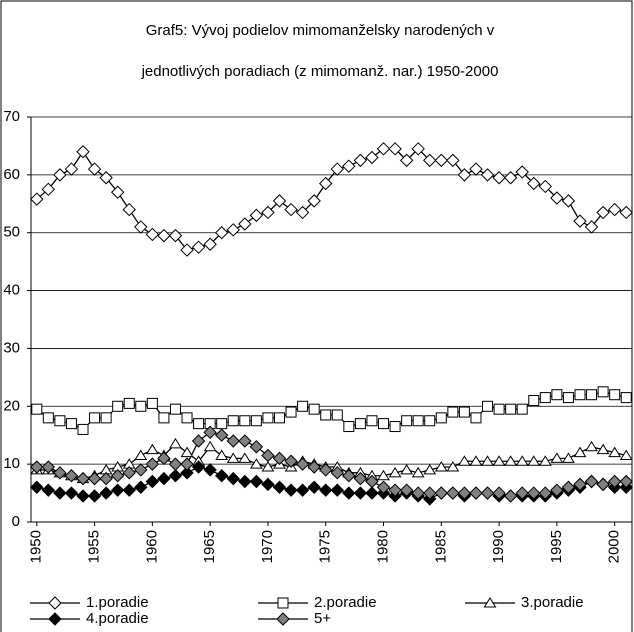 This screenshot has width=634, height=632. I want to click on legend-label: 3.poradie, so click(552, 602).